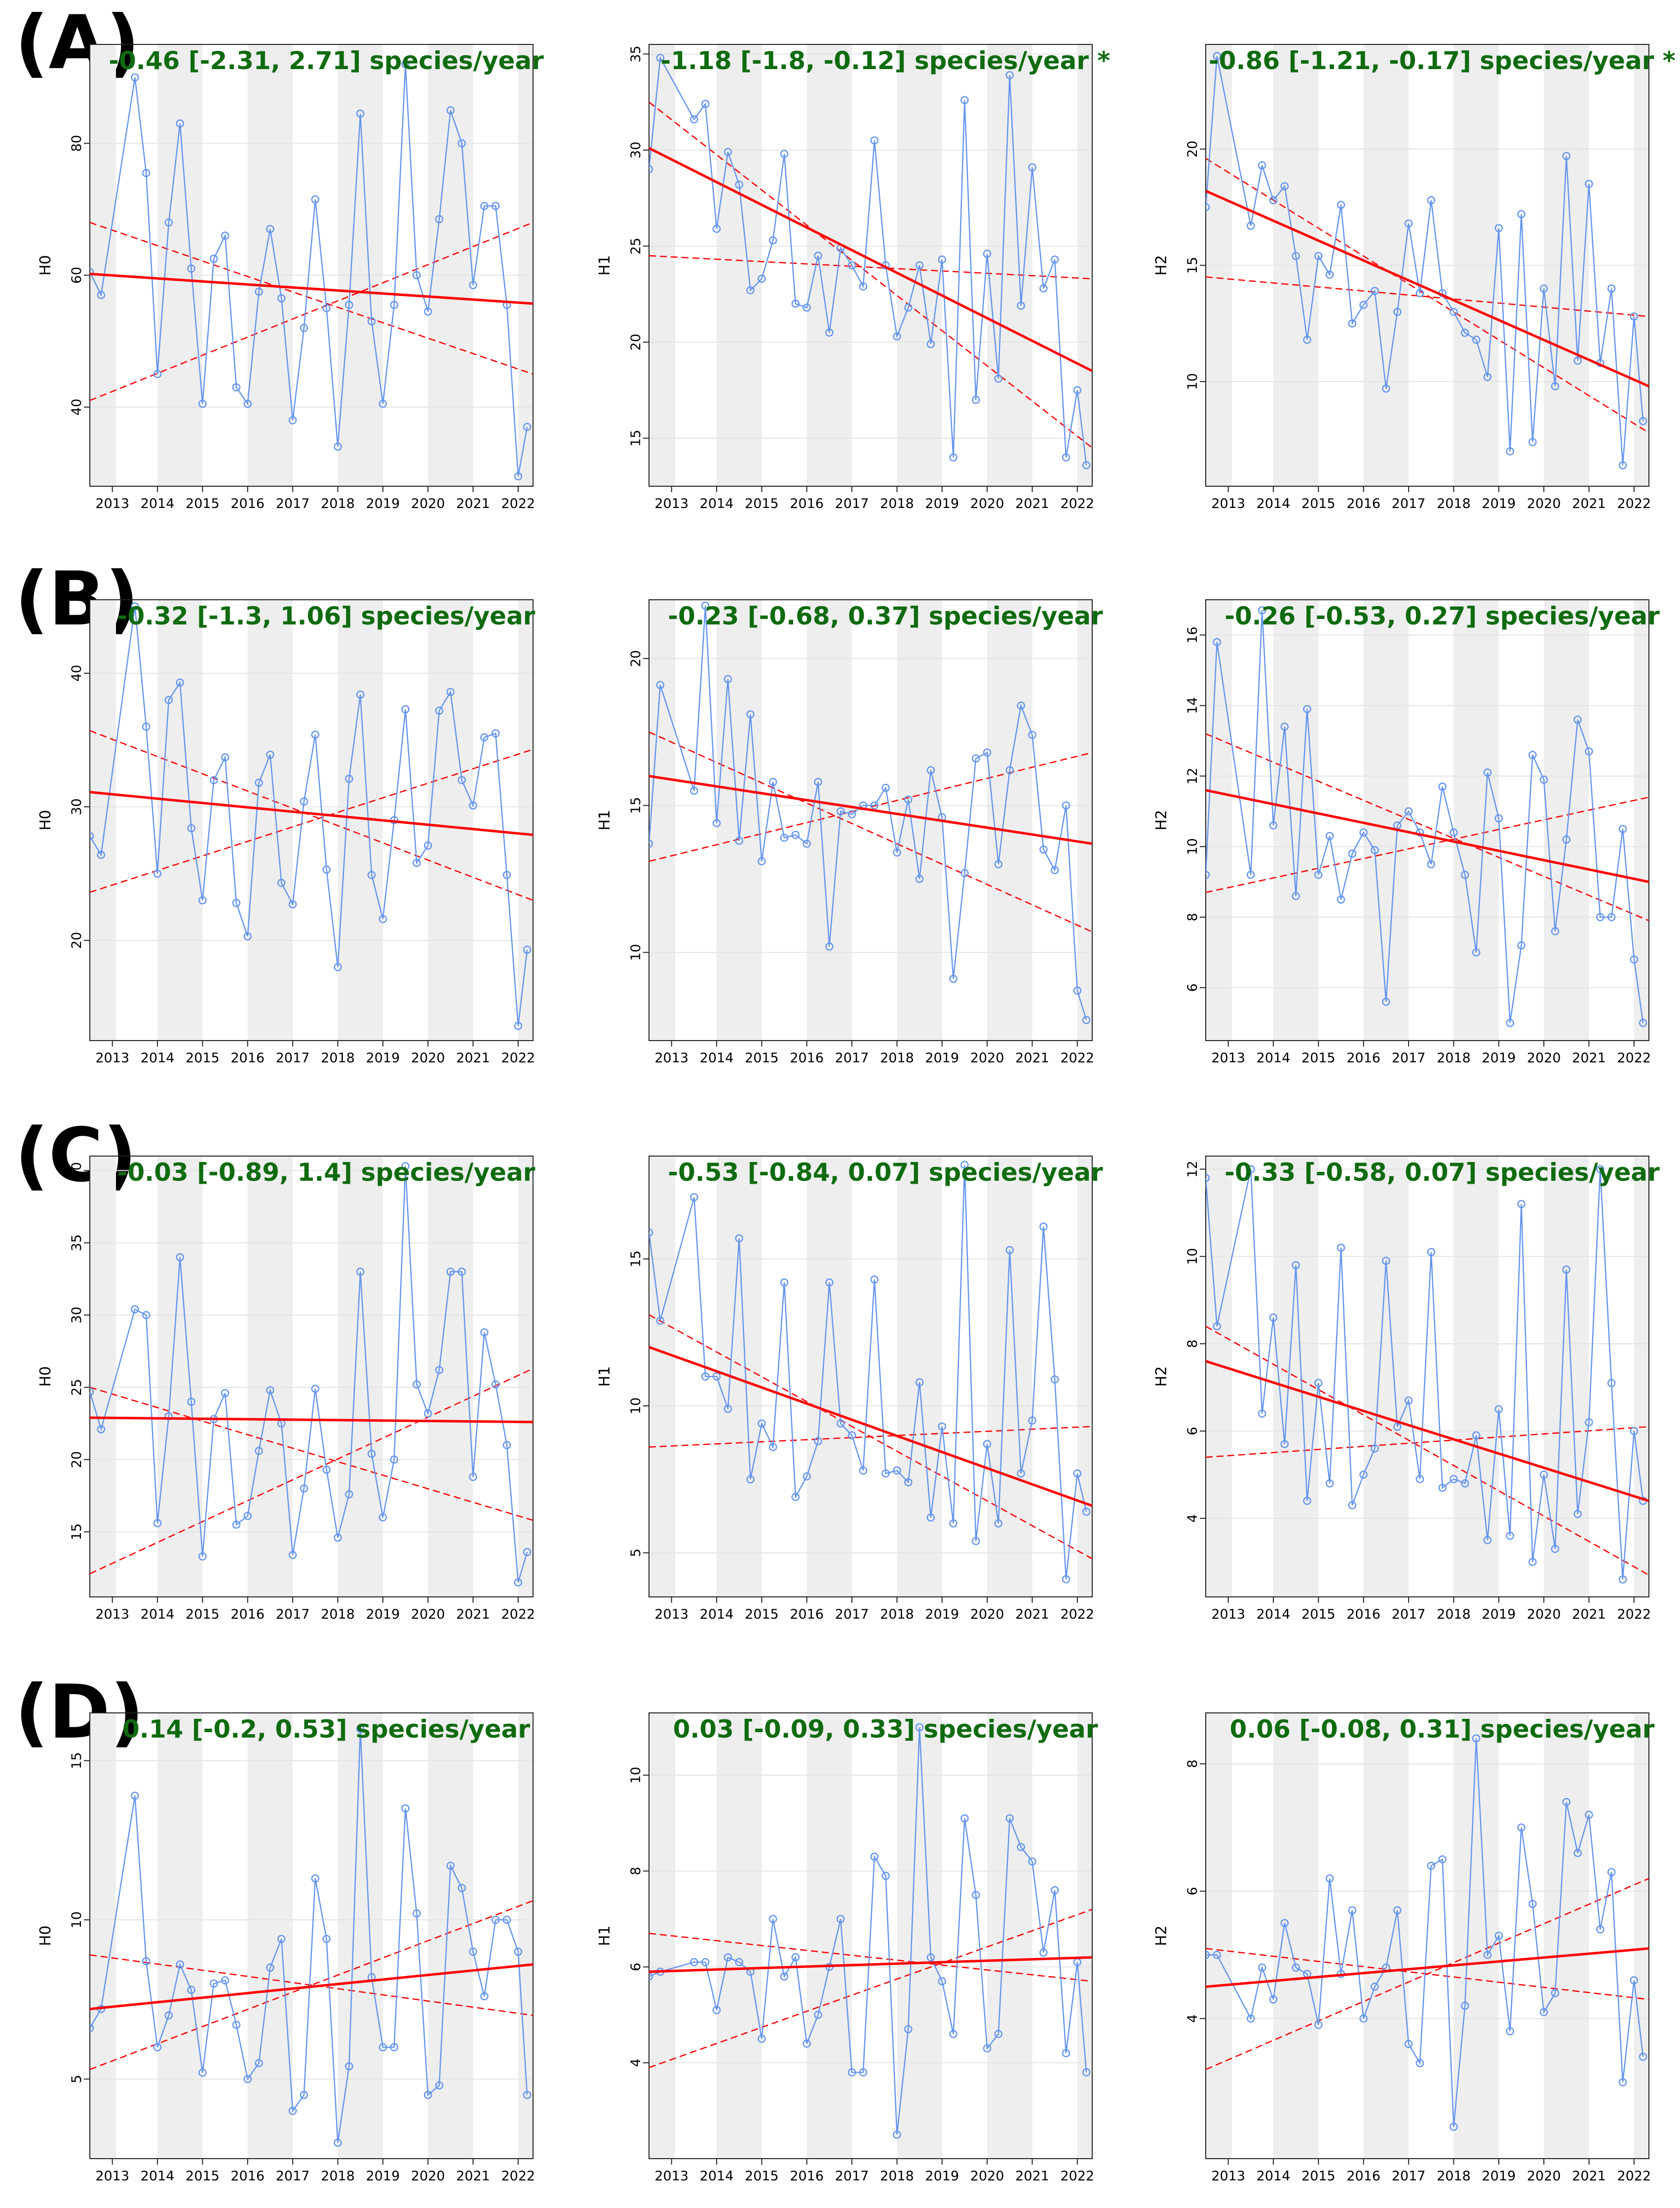 The height and width of the screenshot is (2208, 1680). Describe the element at coordinates (1161, 1936) in the screenshot. I see `y-axis-label: H2` at that location.